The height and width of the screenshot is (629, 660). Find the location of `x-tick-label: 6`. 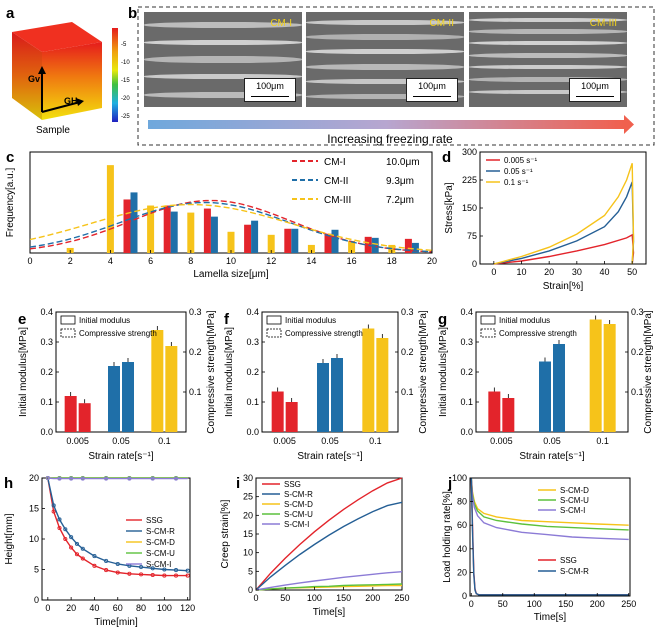

x-tick-label: 6 is located at coordinates (150, 261).